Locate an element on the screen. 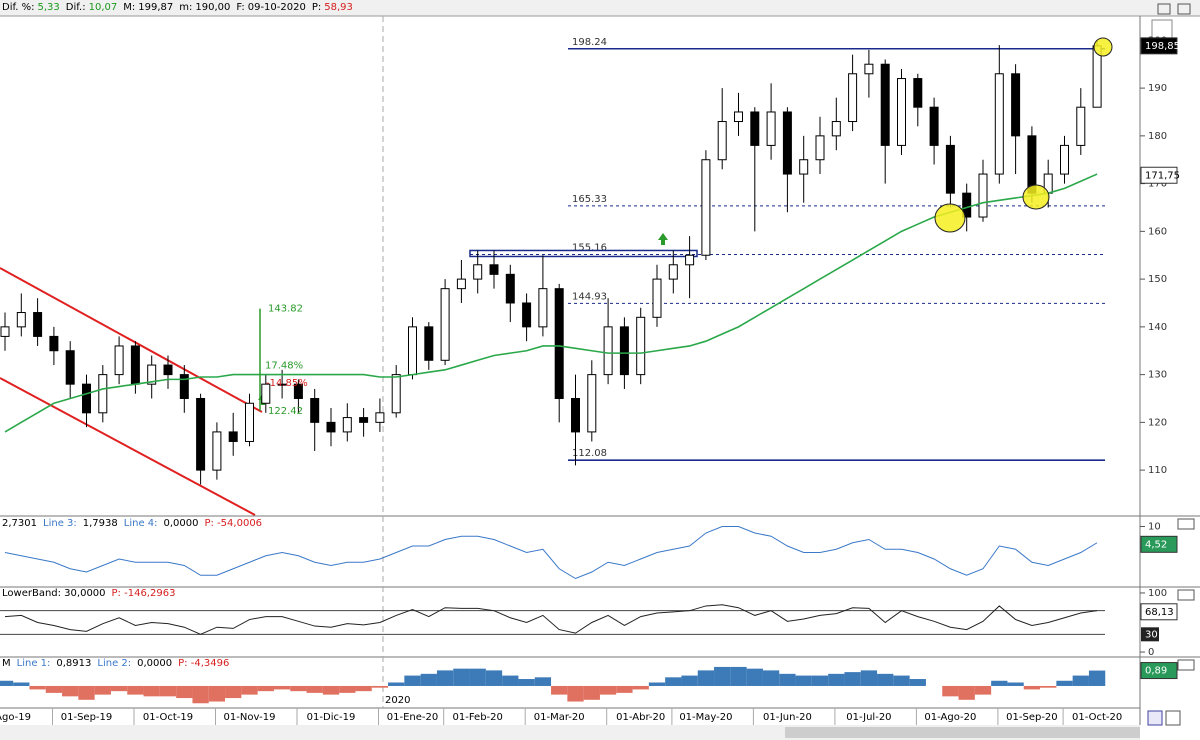 The image size is (1200, 740). x-tick-label: 01-Dic-19 is located at coordinates (331, 717).